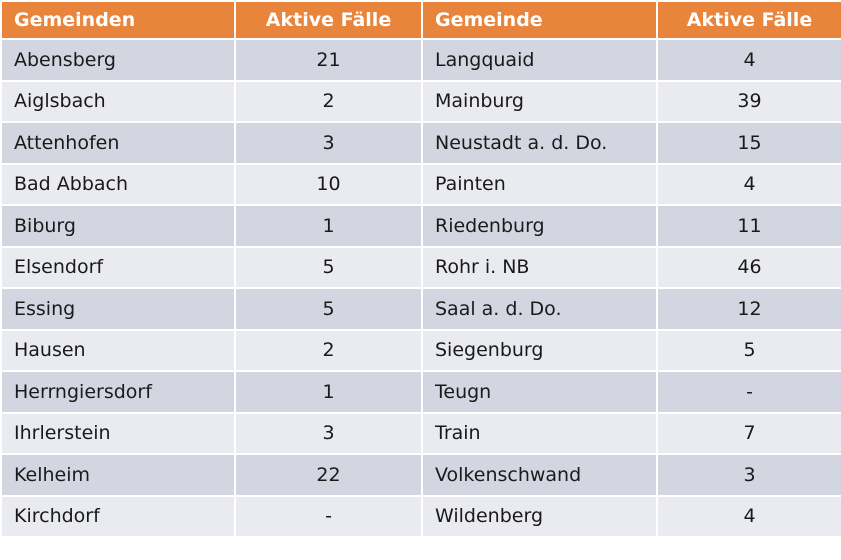 This screenshot has width=841, height=560. What do you see at coordinates (539, 433) in the screenshot?
I see `cell-gemeinde-right: Train` at bounding box center [539, 433].